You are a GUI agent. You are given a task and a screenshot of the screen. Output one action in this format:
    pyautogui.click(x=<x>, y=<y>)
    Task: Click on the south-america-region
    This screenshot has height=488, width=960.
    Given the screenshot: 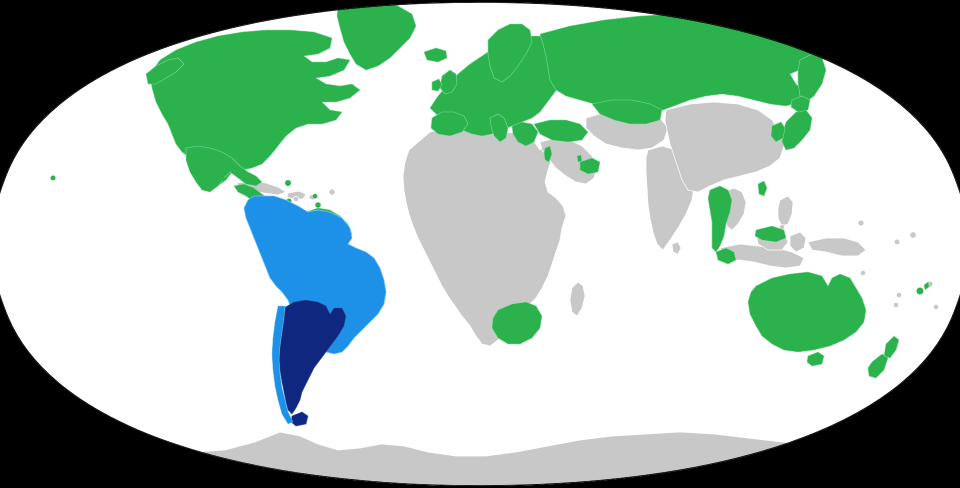 What is the action you would take?
    pyautogui.click(x=315, y=275)
    